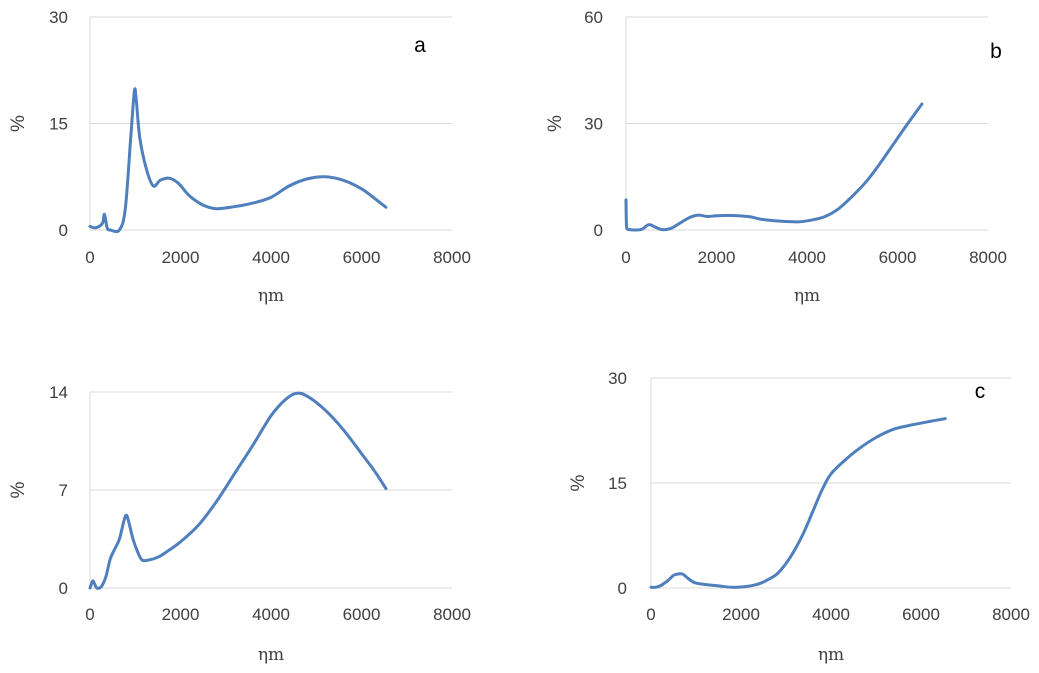 The image size is (1039, 673). What do you see at coordinates (63, 490) in the screenshot?
I see `y-tick-label: 7` at bounding box center [63, 490].